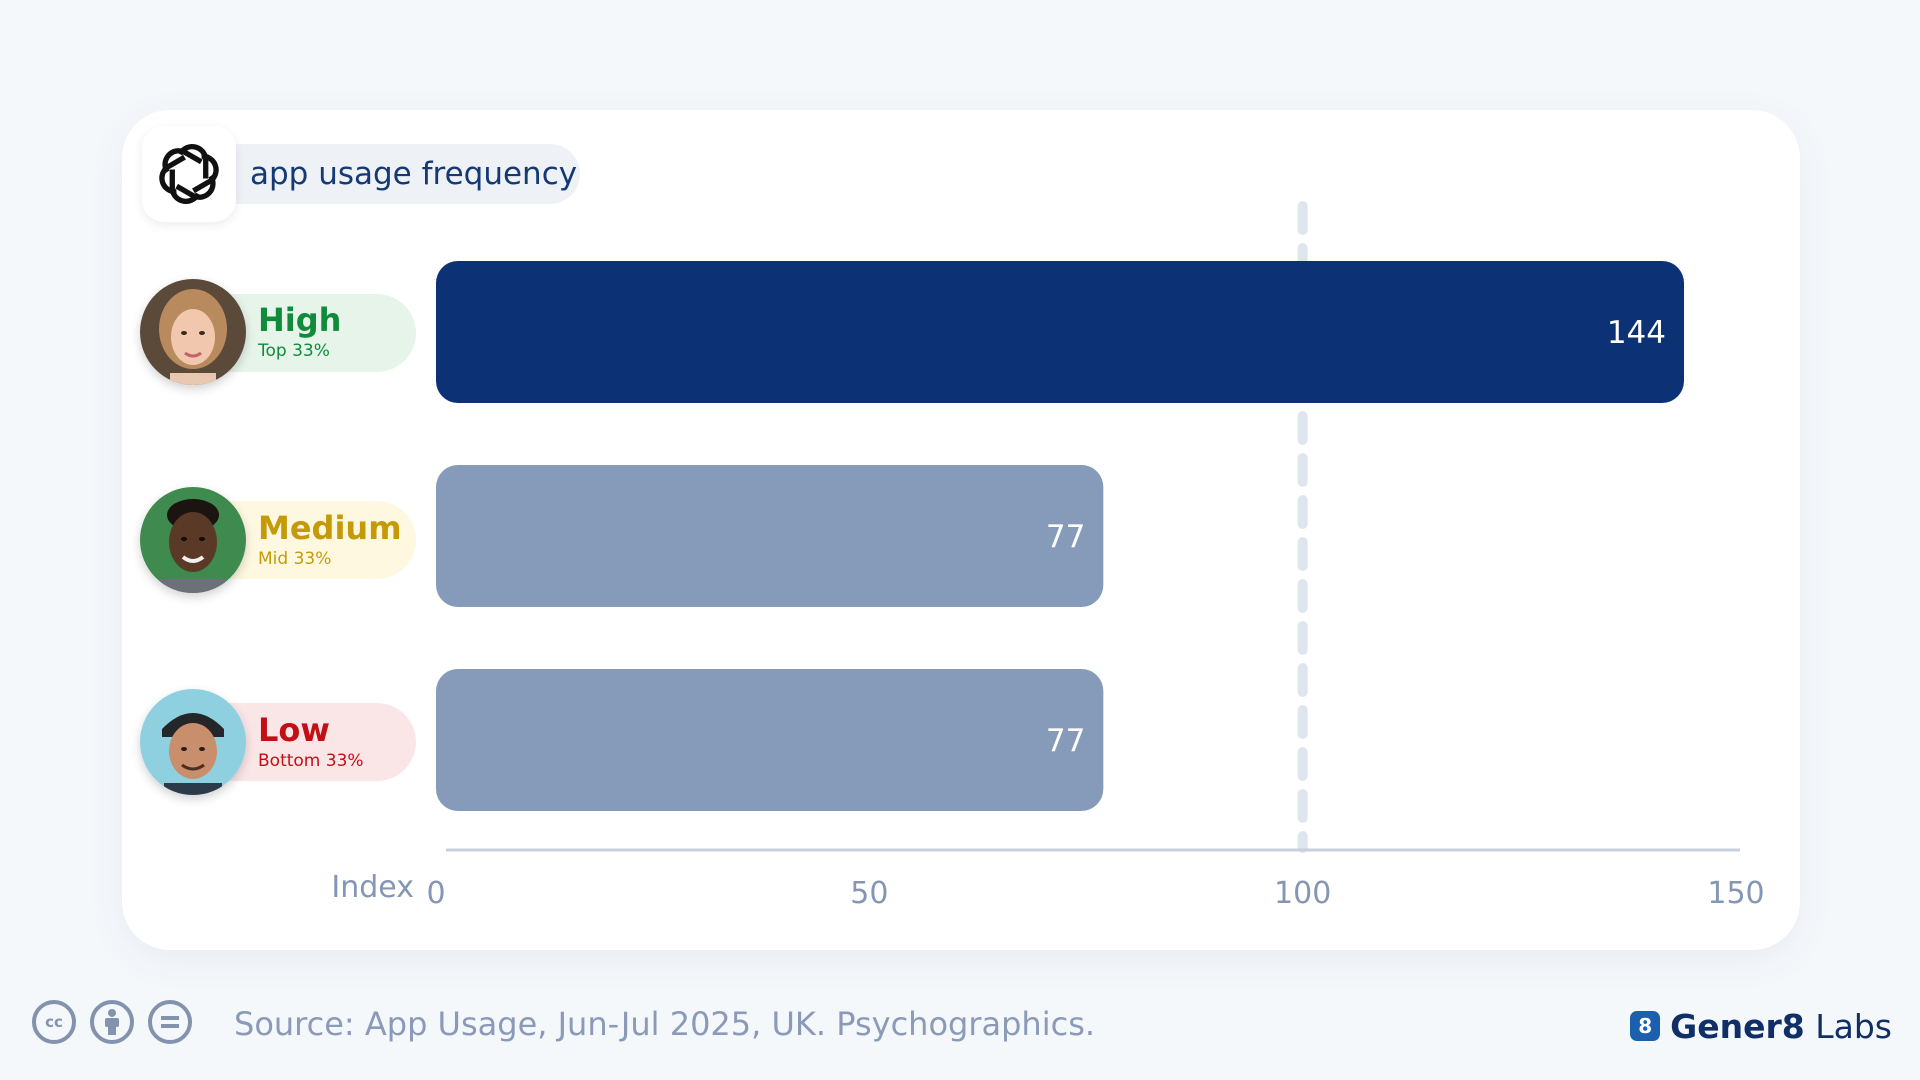  Describe the element at coordinates (1735, 893) in the screenshot. I see `x-tick-label: 150` at that location.